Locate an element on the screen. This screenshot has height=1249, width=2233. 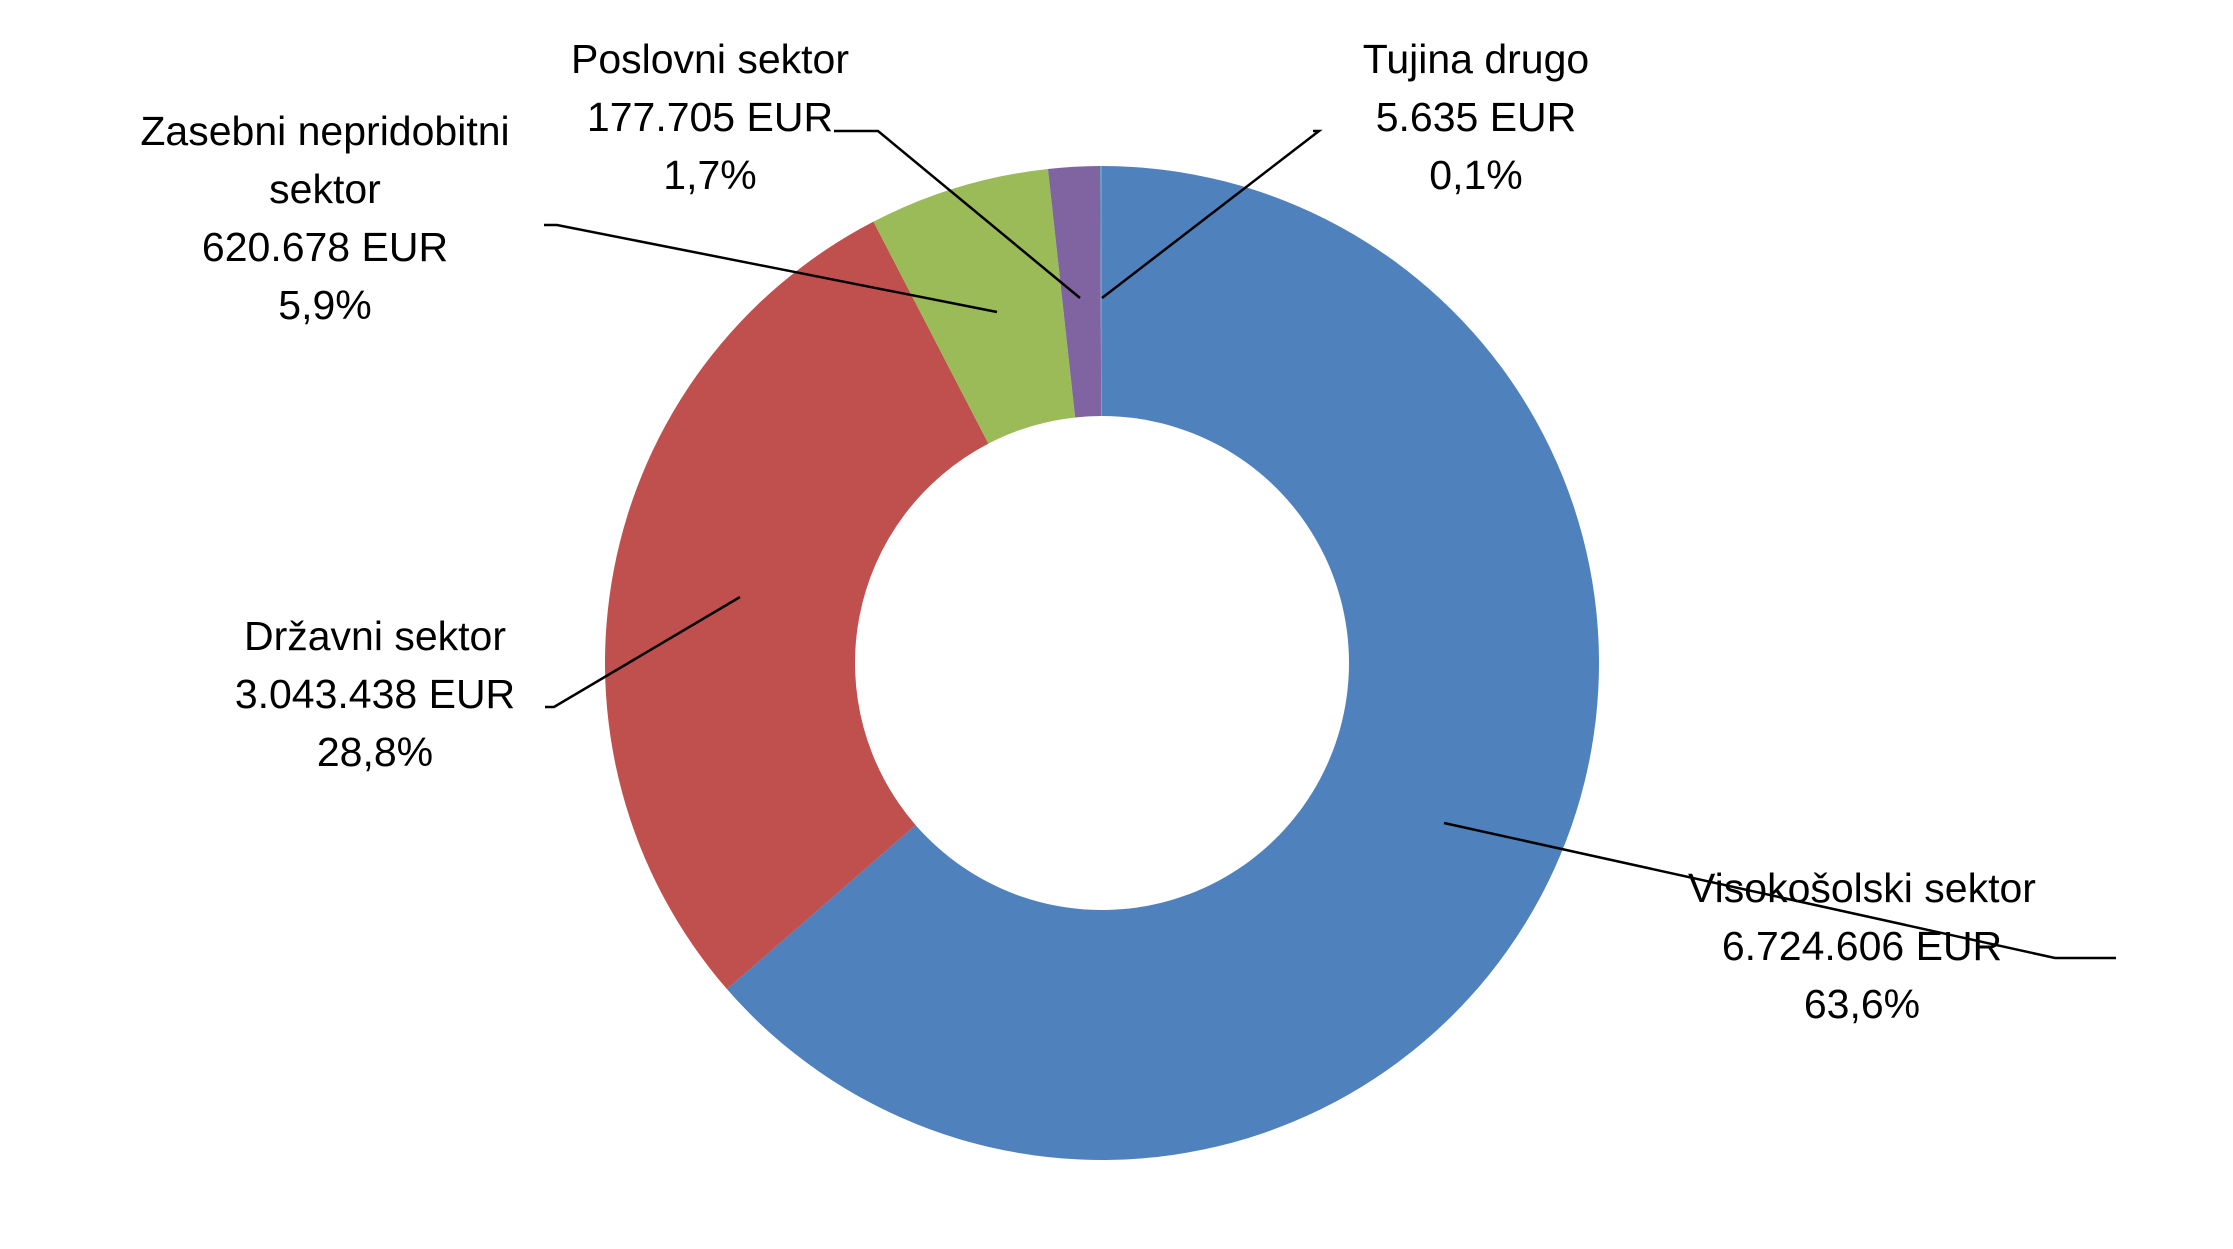
value-label-poslovni-sektor: 177.705 EUR is located at coordinates (710, 117).